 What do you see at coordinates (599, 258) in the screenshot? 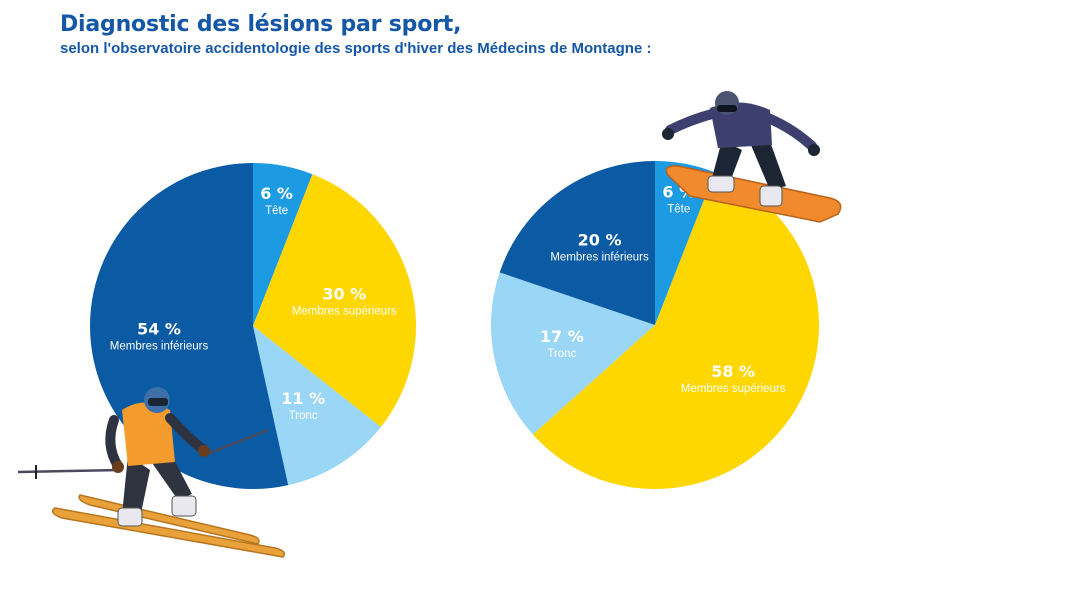
I see `snowboard-label-membres-inferieurs: Membres inférieurs` at bounding box center [599, 258].